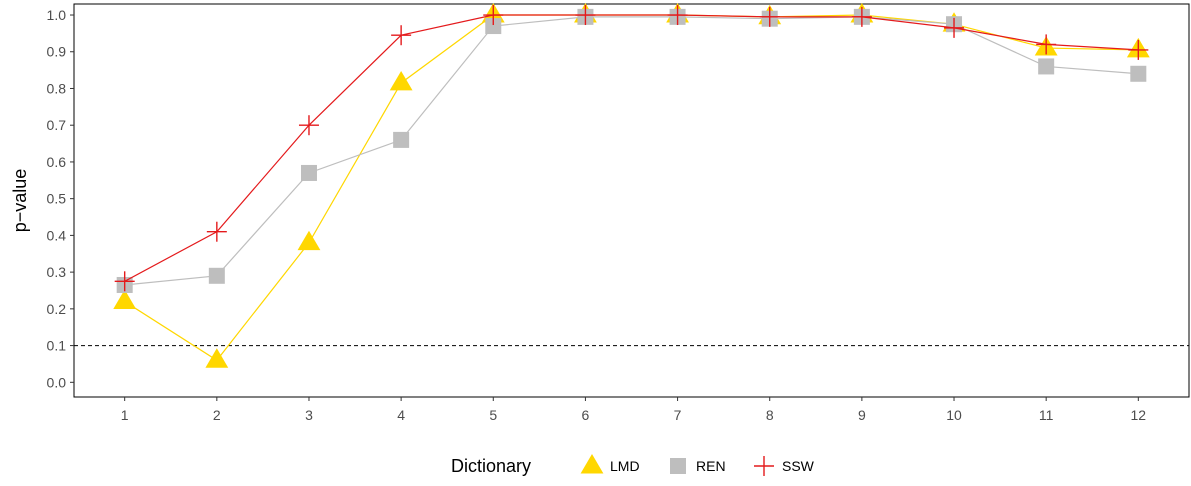 This screenshot has height=486, width=1191. I want to click on x-tick-label: 7, so click(678, 415).